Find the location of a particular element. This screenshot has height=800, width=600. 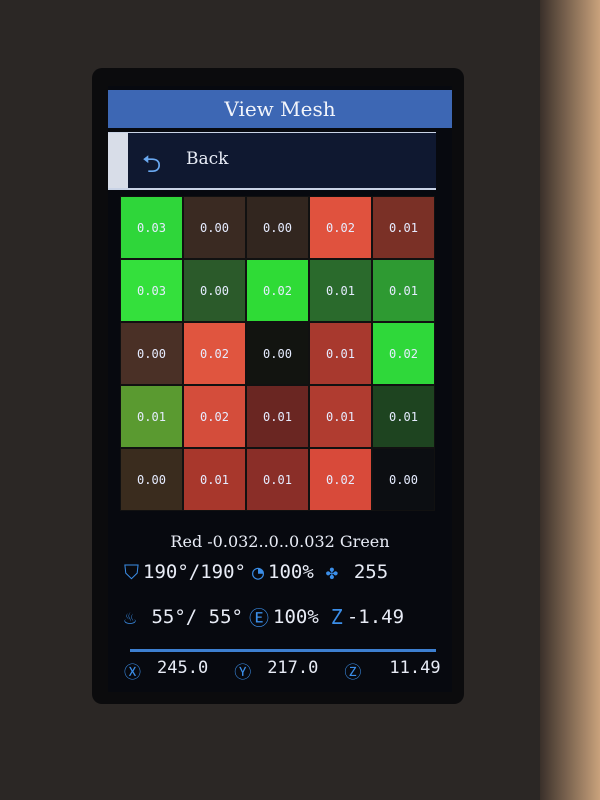

flow-value: 100% is located at coordinates (296, 616).